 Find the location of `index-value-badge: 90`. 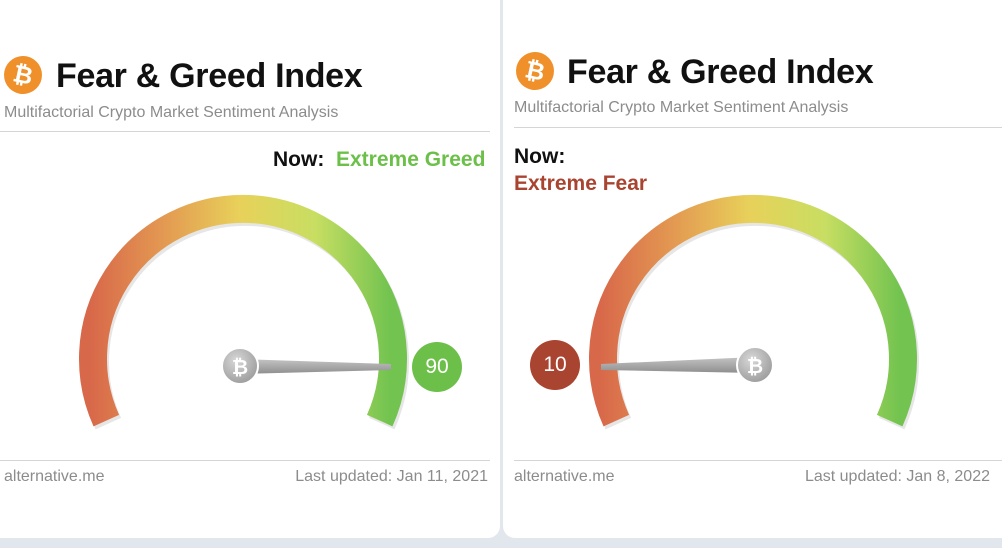

index-value-badge: 90 is located at coordinates (437, 367).